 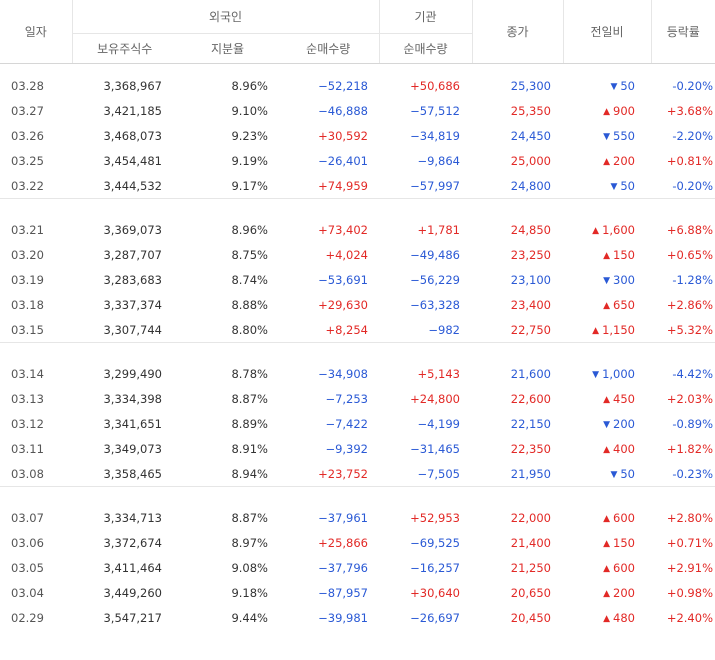 I want to click on date-cell: 03.07, so click(x=27, y=517).